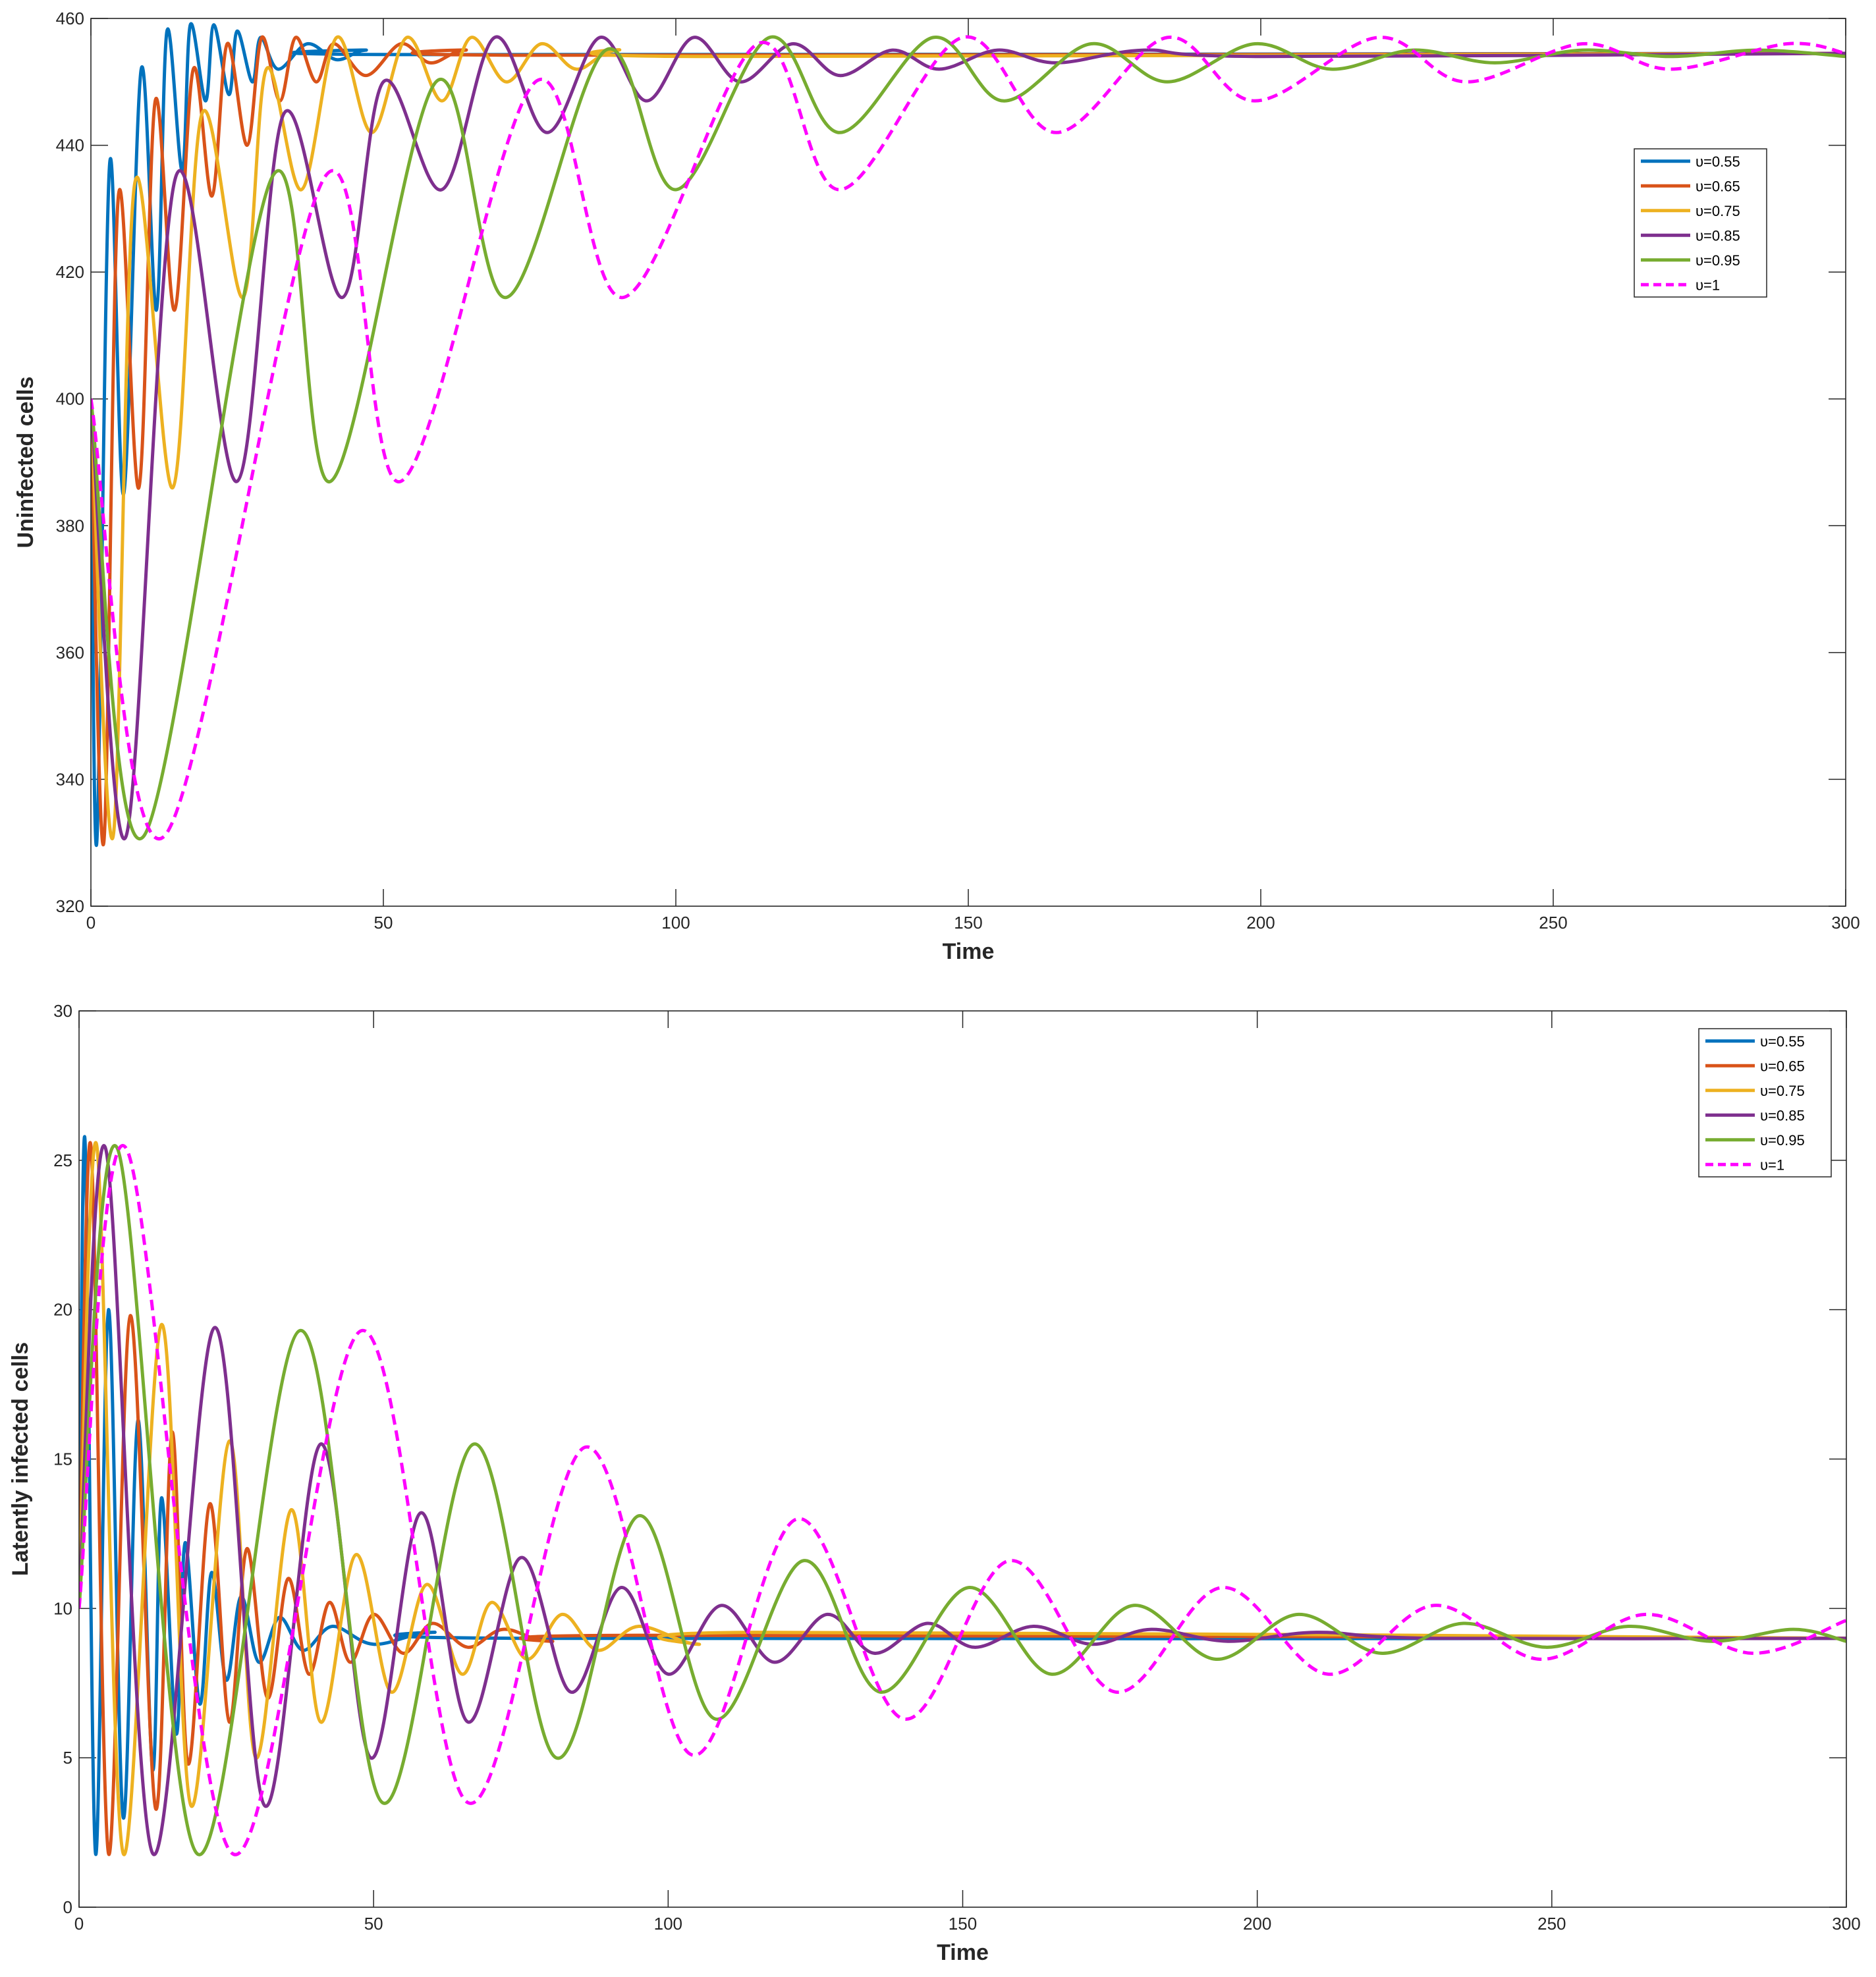 Image resolution: width=1876 pixels, height=1977 pixels. What do you see at coordinates (62, 1310) in the screenshot?
I see `y-tick-label: 20` at bounding box center [62, 1310].